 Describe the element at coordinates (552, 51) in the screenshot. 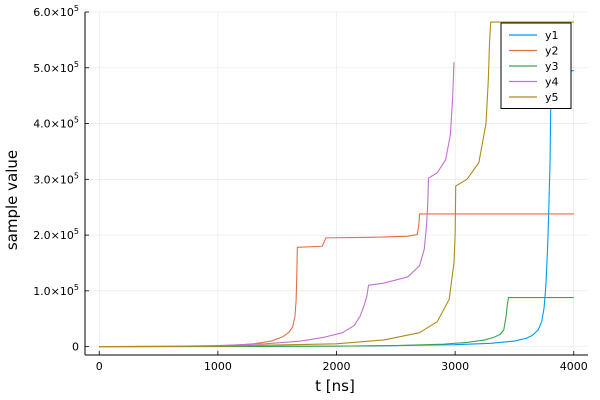

I see `legend-label-y2: y2` at that location.